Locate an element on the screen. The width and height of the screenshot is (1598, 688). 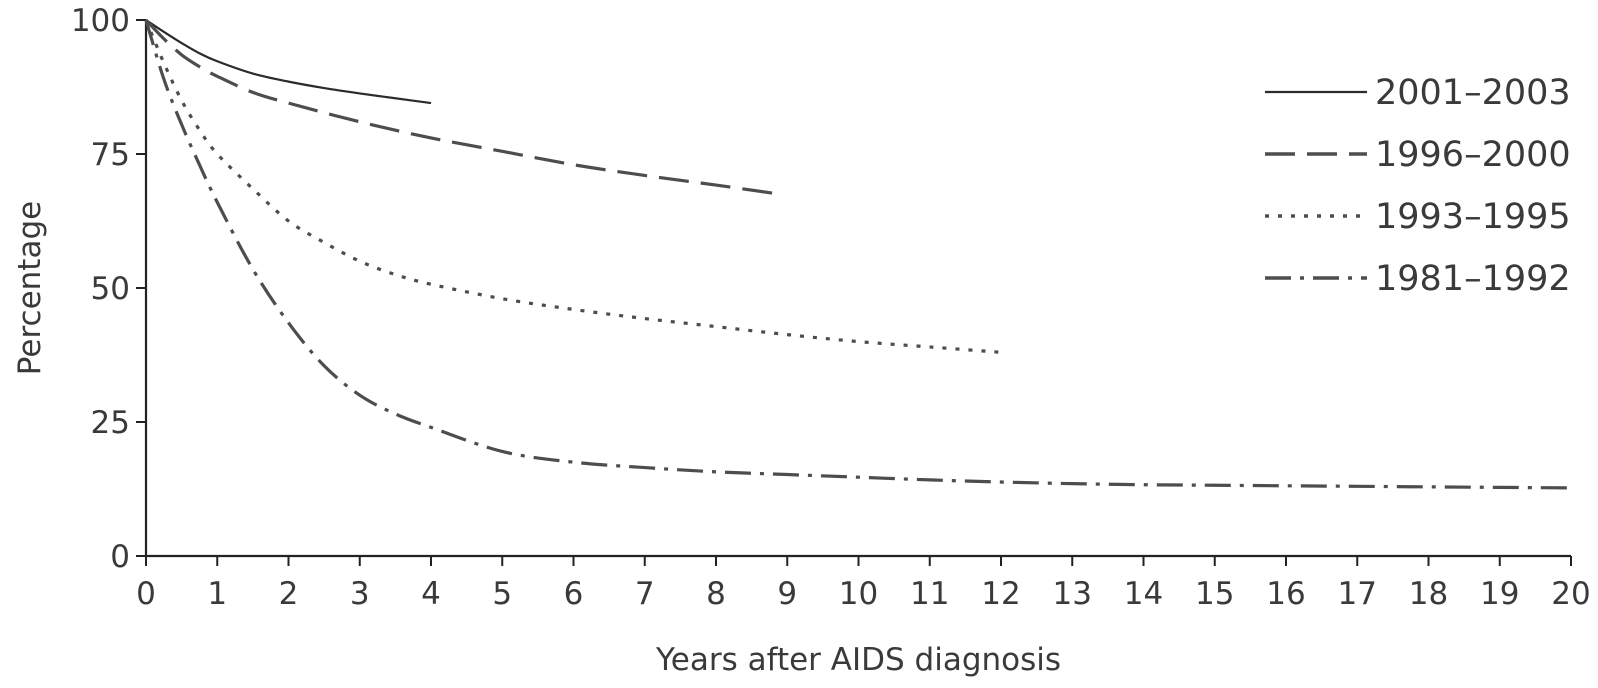
x-tick-label: 0 is located at coordinates (146, 594).